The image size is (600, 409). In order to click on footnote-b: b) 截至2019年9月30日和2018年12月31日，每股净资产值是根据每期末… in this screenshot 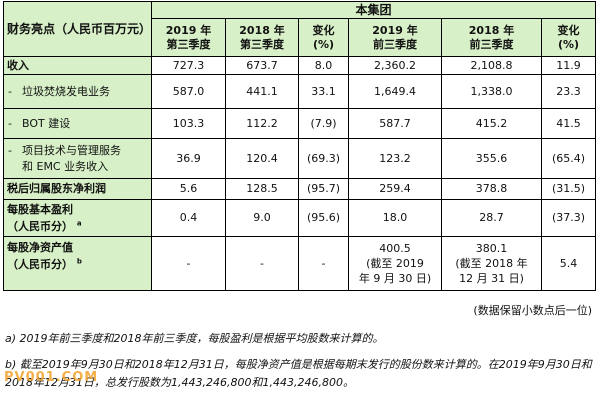, I will do `click(298, 373)`.